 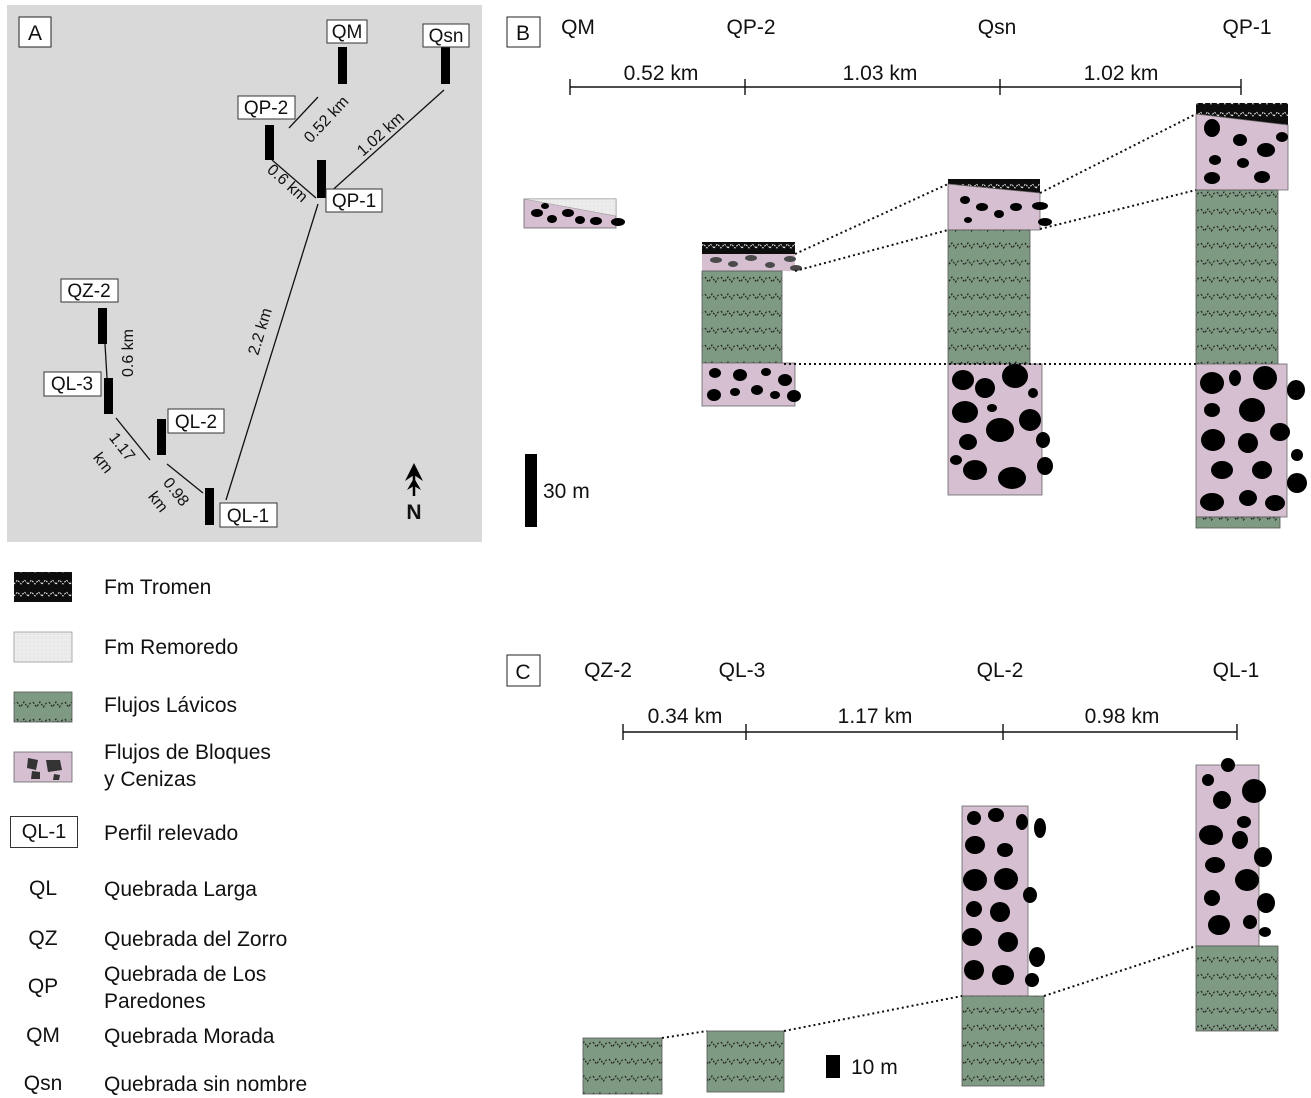 What do you see at coordinates (874, 1067) in the screenshot?
I see `panel-c-scale-label: 10 m` at bounding box center [874, 1067].